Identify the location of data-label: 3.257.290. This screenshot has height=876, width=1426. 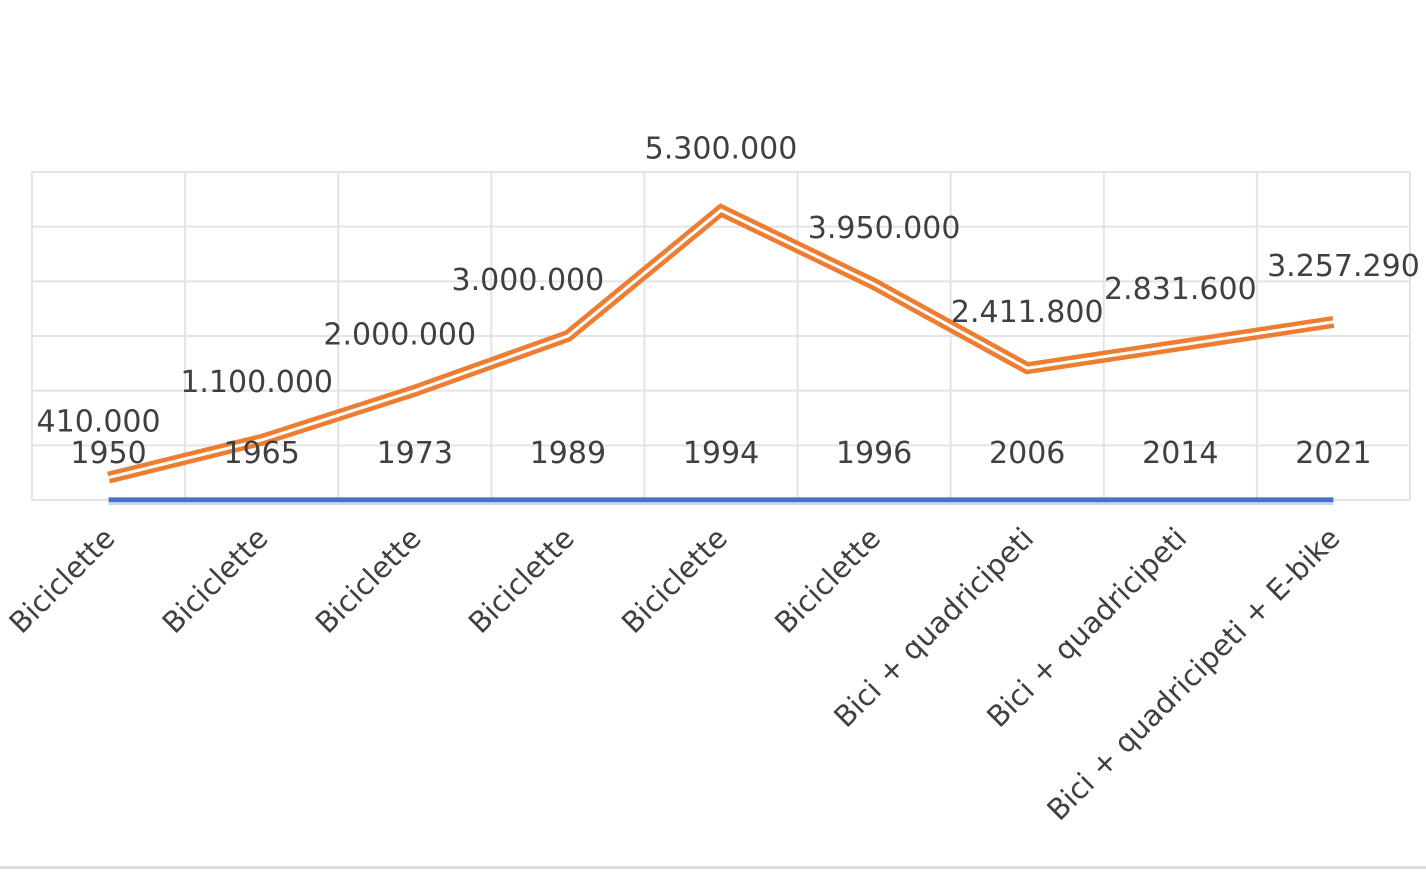
(1343, 266).